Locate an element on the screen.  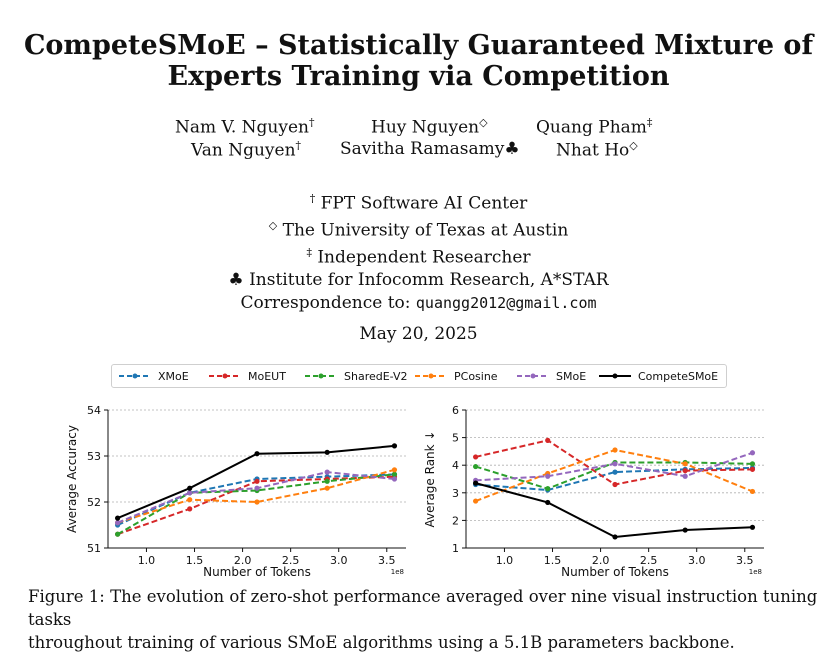
legend-item-smoe: SMoE is located at coordinates (551, 376).